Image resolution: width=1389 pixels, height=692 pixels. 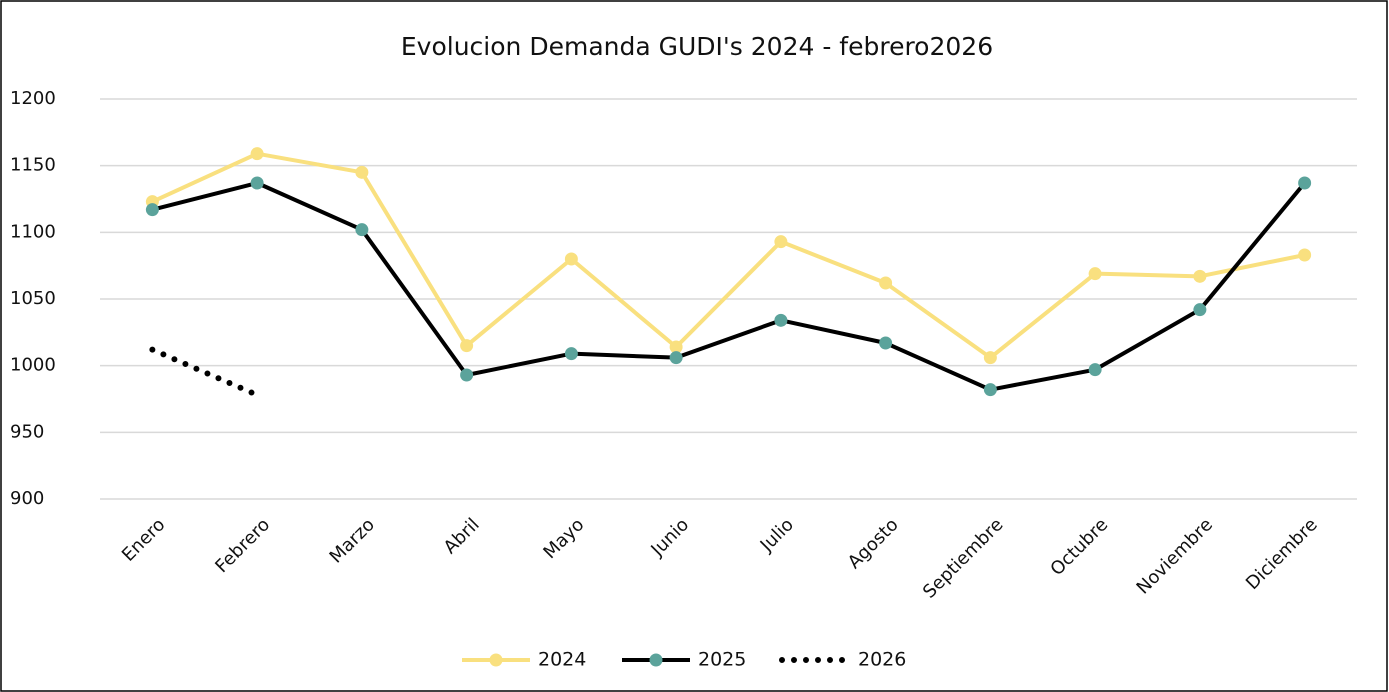 I want to click on y-tick-label: 950, so click(x=27, y=431).